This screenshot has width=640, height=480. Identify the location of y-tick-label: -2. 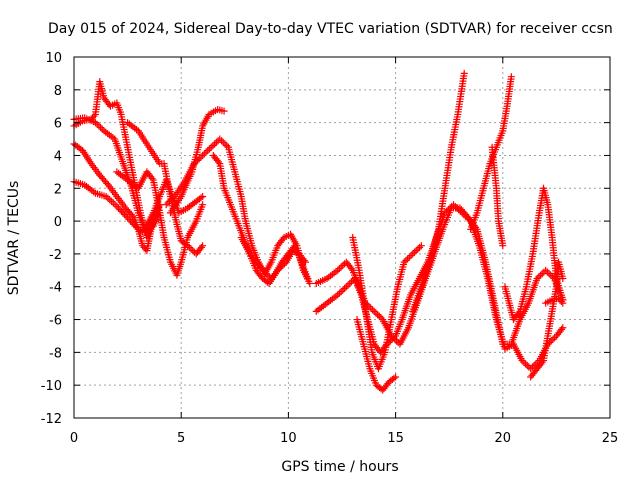
(55, 255).